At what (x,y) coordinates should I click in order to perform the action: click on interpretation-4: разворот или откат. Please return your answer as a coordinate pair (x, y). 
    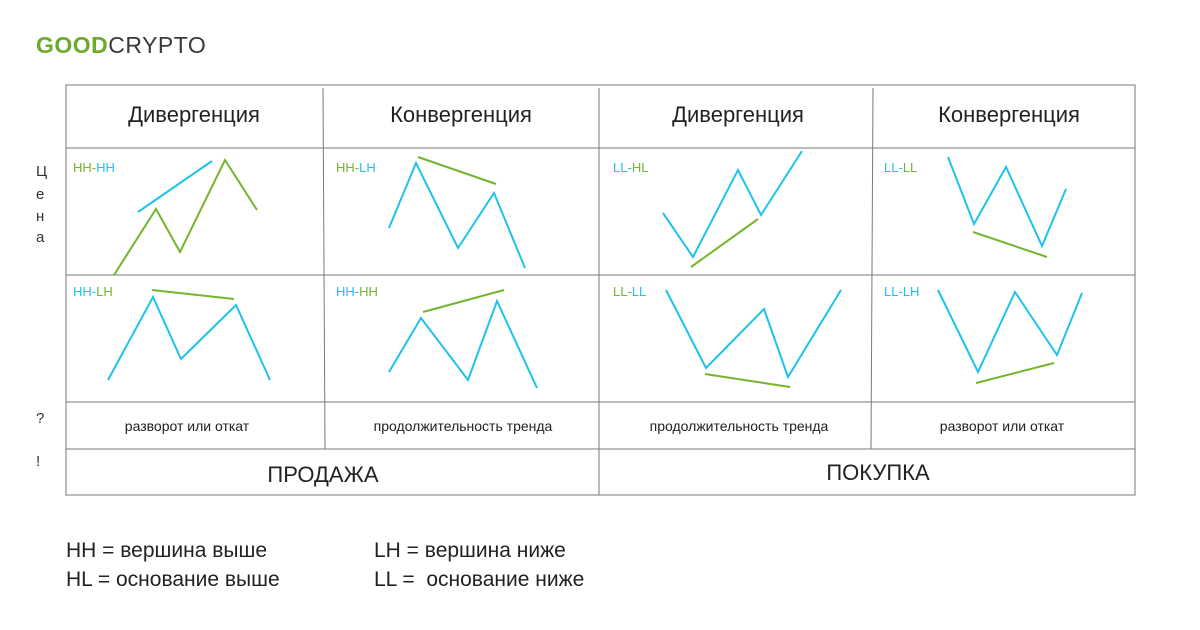
    Looking at the image, I should click on (1002, 426).